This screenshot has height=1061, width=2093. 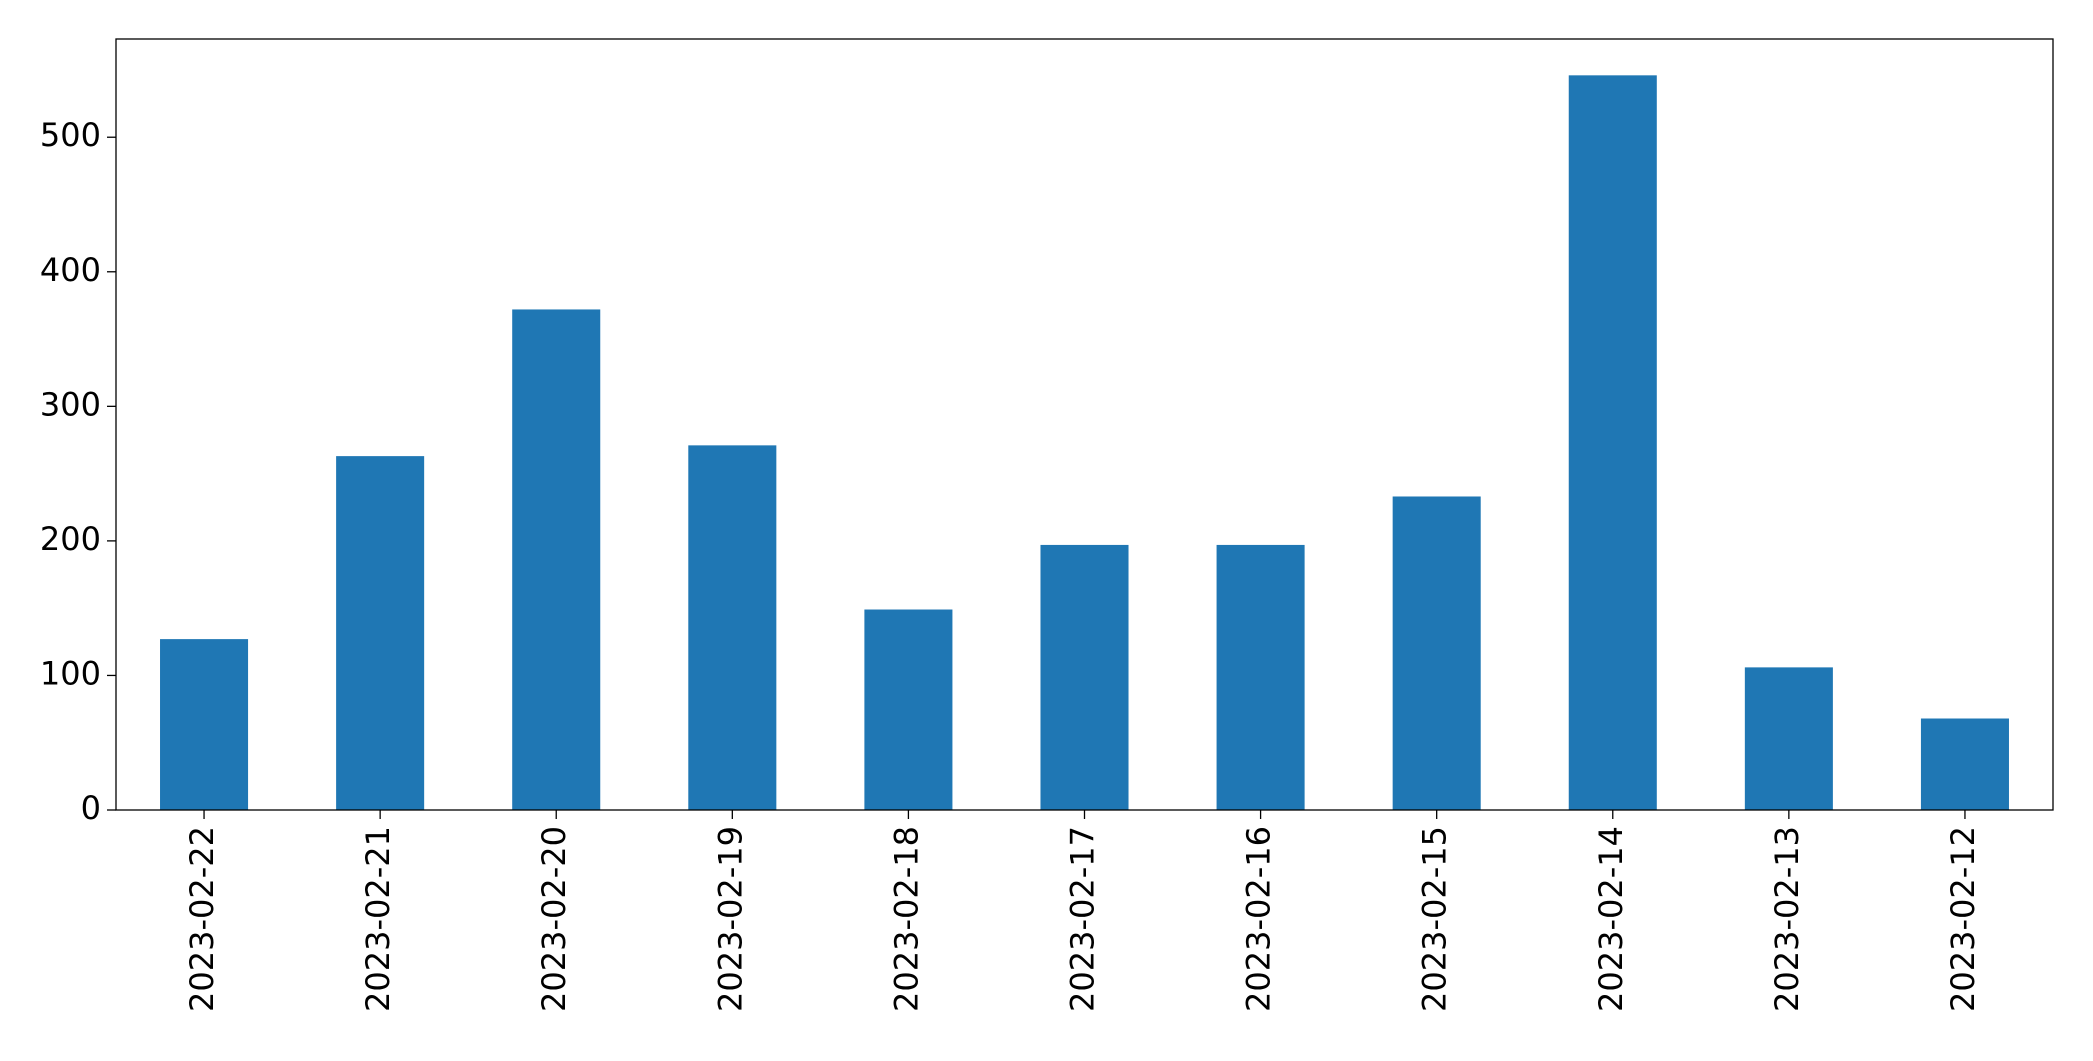 What do you see at coordinates (378, 919) in the screenshot?
I see `x-tick-label: 2023-02-21` at bounding box center [378, 919].